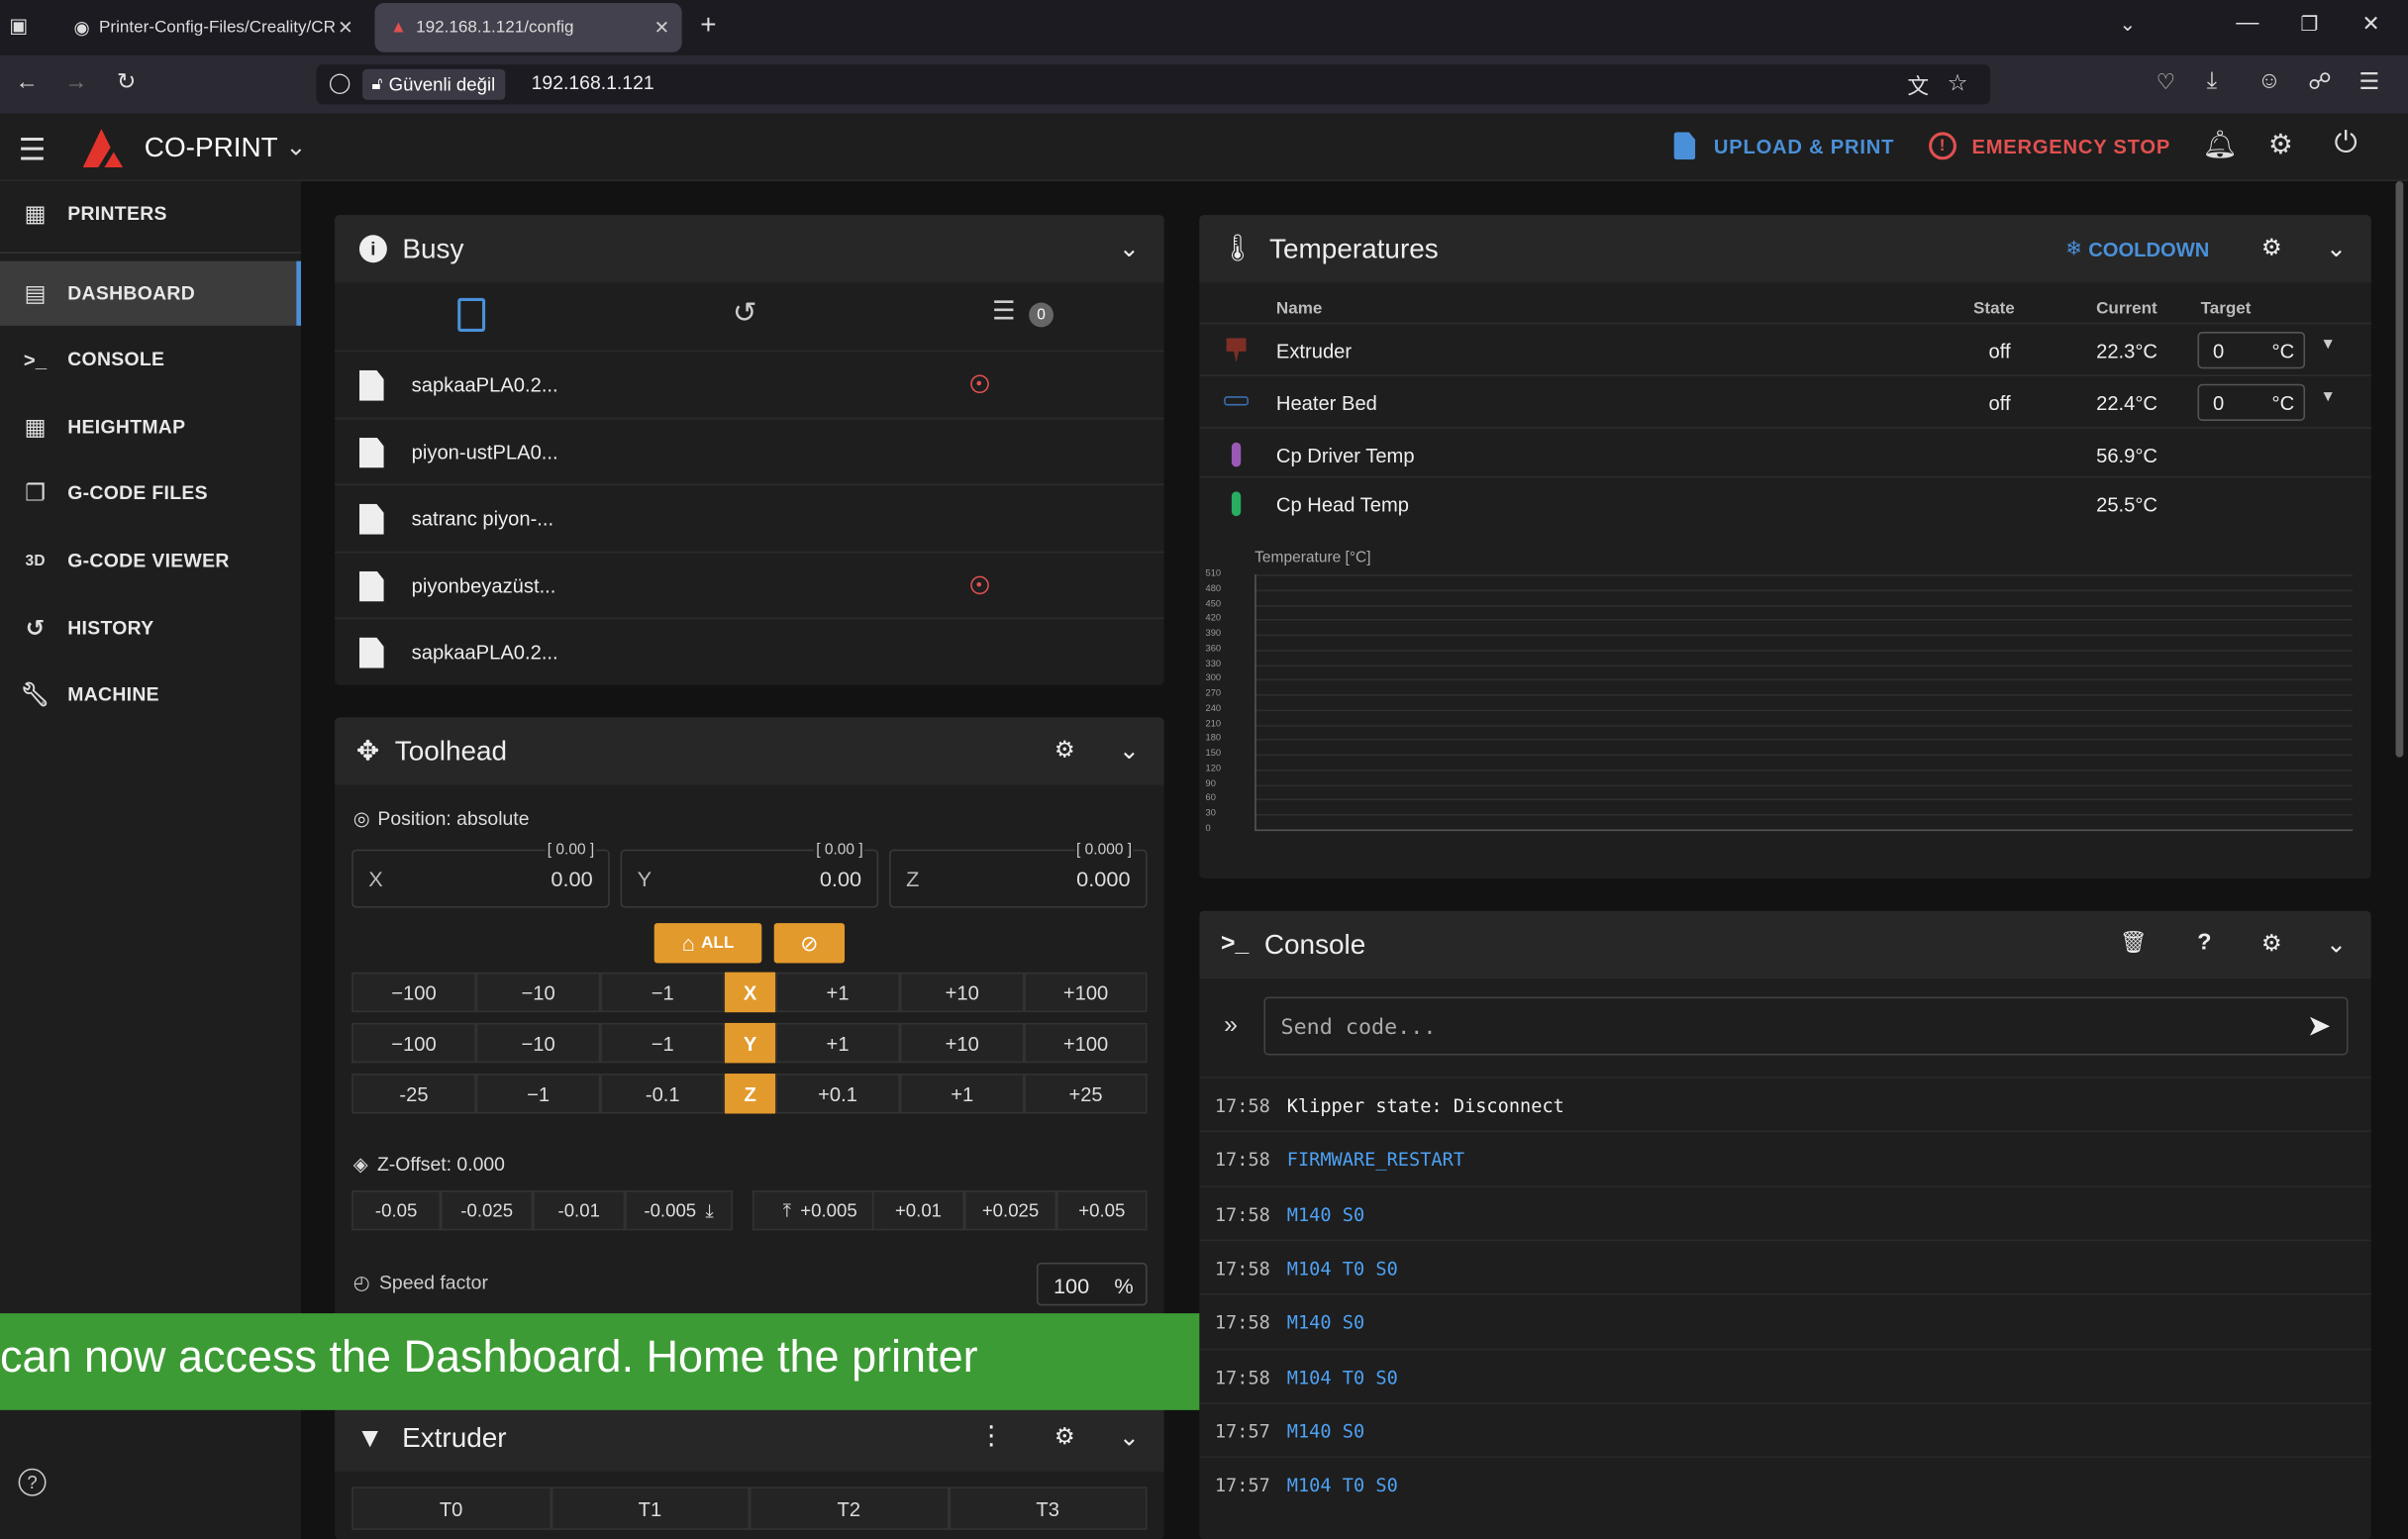  What do you see at coordinates (837, 1094) in the screenshot?
I see `jog-step-button: +0.1` at bounding box center [837, 1094].